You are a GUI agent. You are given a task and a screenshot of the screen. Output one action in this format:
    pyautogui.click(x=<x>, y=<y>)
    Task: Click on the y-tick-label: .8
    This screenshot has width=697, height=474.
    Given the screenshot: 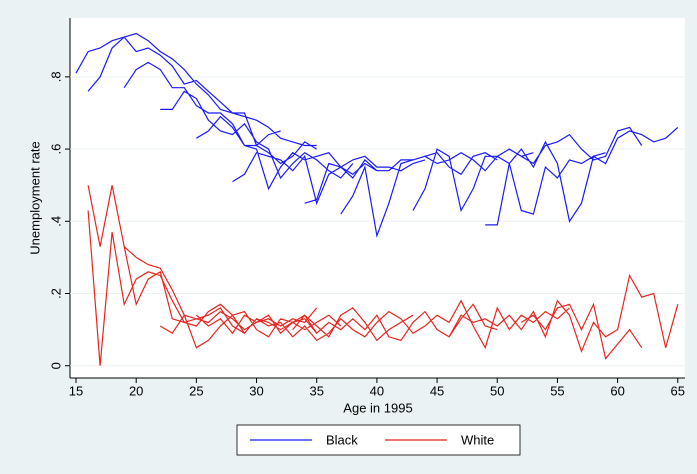 What is the action you would take?
    pyautogui.click(x=55, y=76)
    